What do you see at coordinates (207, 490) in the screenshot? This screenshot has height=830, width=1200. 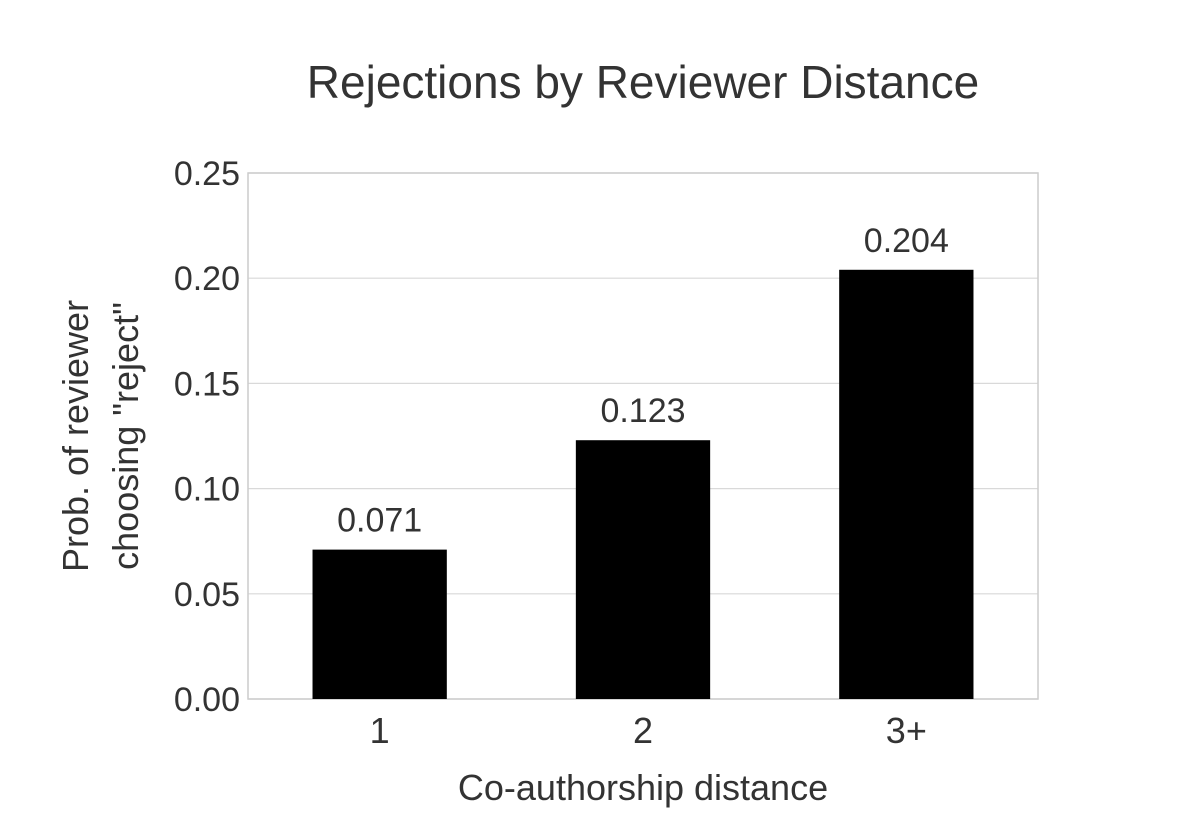 I see `y-tick-label: 0.10` at bounding box center [207, 490].